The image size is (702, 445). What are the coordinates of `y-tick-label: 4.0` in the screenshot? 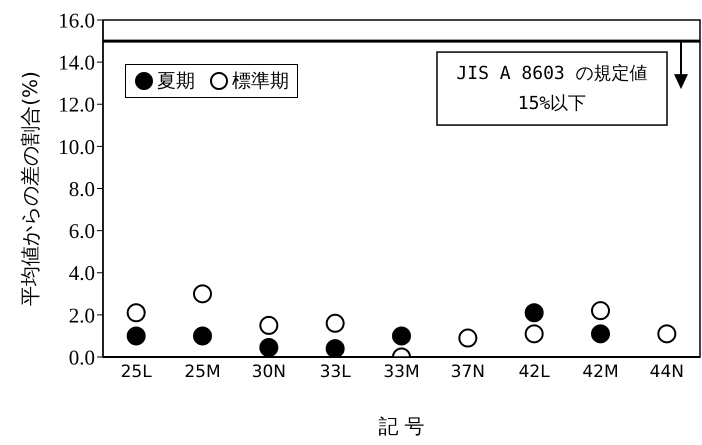 It's located at (81, 273).